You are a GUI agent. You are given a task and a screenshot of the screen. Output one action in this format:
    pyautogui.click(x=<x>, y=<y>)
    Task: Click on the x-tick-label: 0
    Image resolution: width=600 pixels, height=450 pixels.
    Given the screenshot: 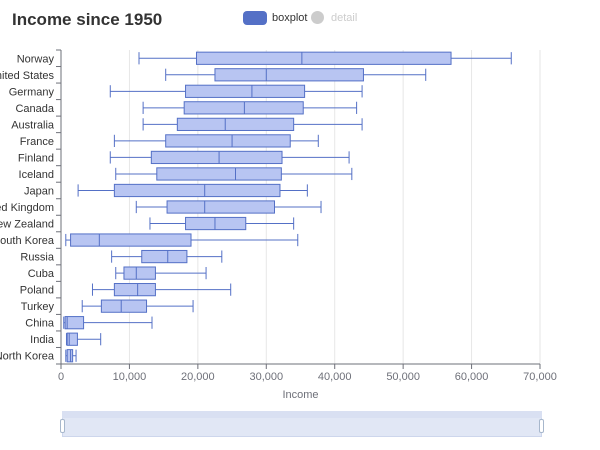 What is the action you would take?
    pyautogui.click(x=61, y=377)
    